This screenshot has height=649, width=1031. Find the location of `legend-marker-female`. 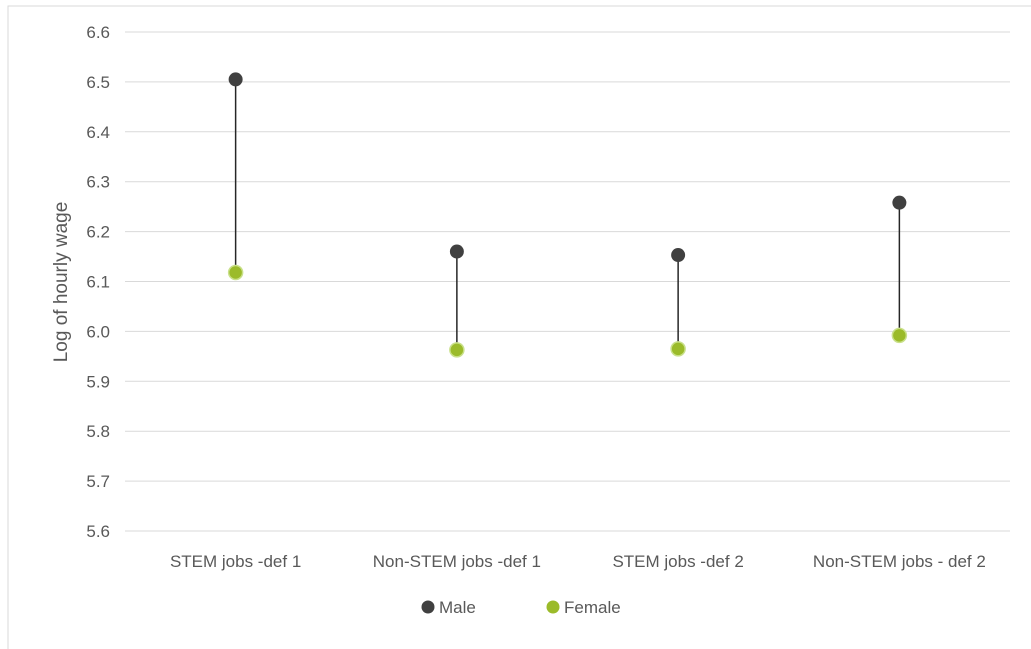

legend-marker-female is located at coordinates (553, 607).